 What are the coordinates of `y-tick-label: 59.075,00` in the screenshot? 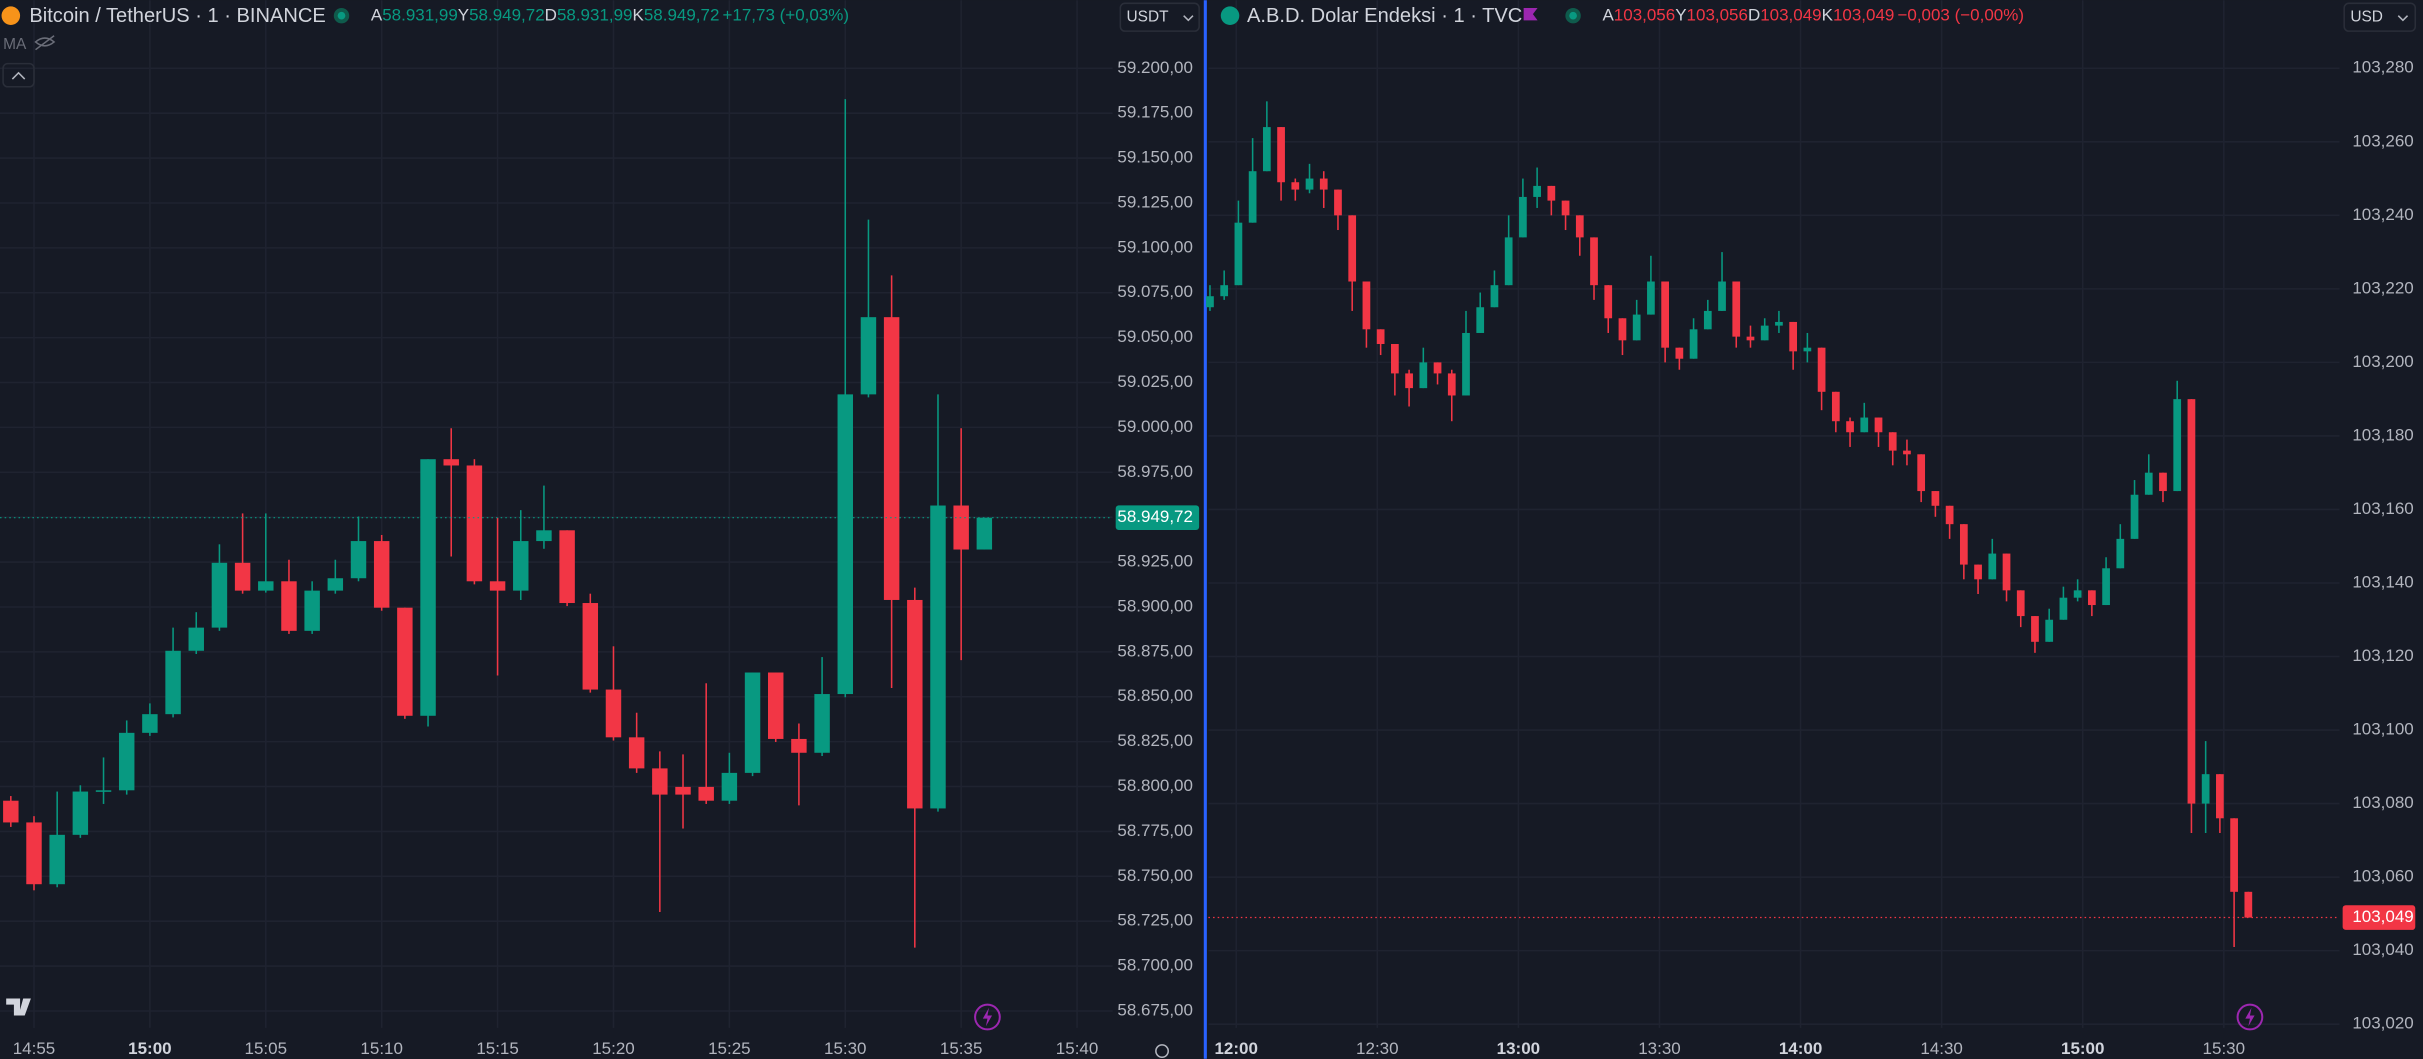 It's located at (1155, 291).